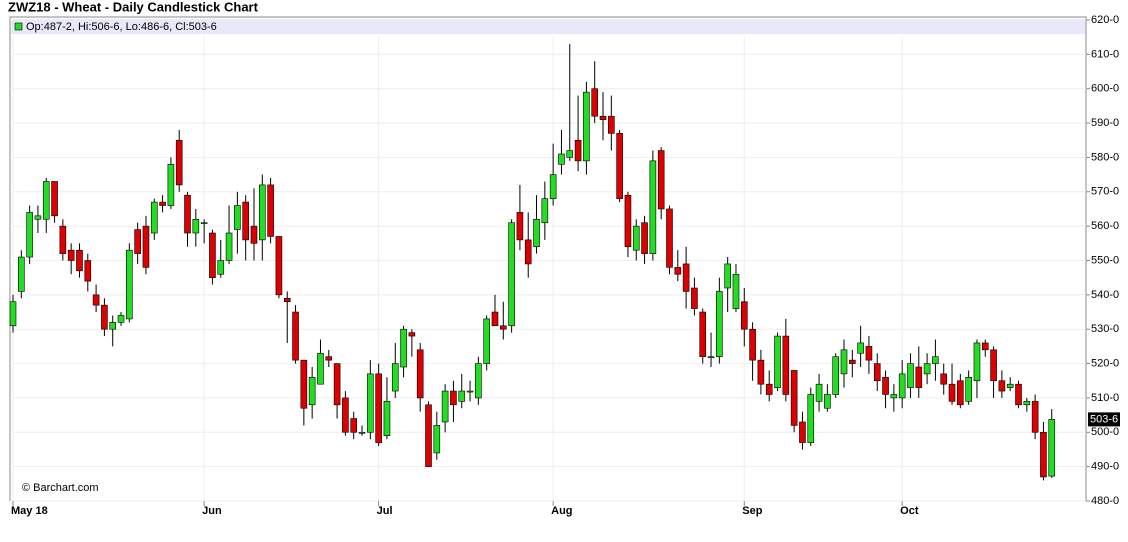 Image resolution: width=1128 pixels, height=542 pixels. I want to click on x-tick-label: Jun, so click(212, 511).